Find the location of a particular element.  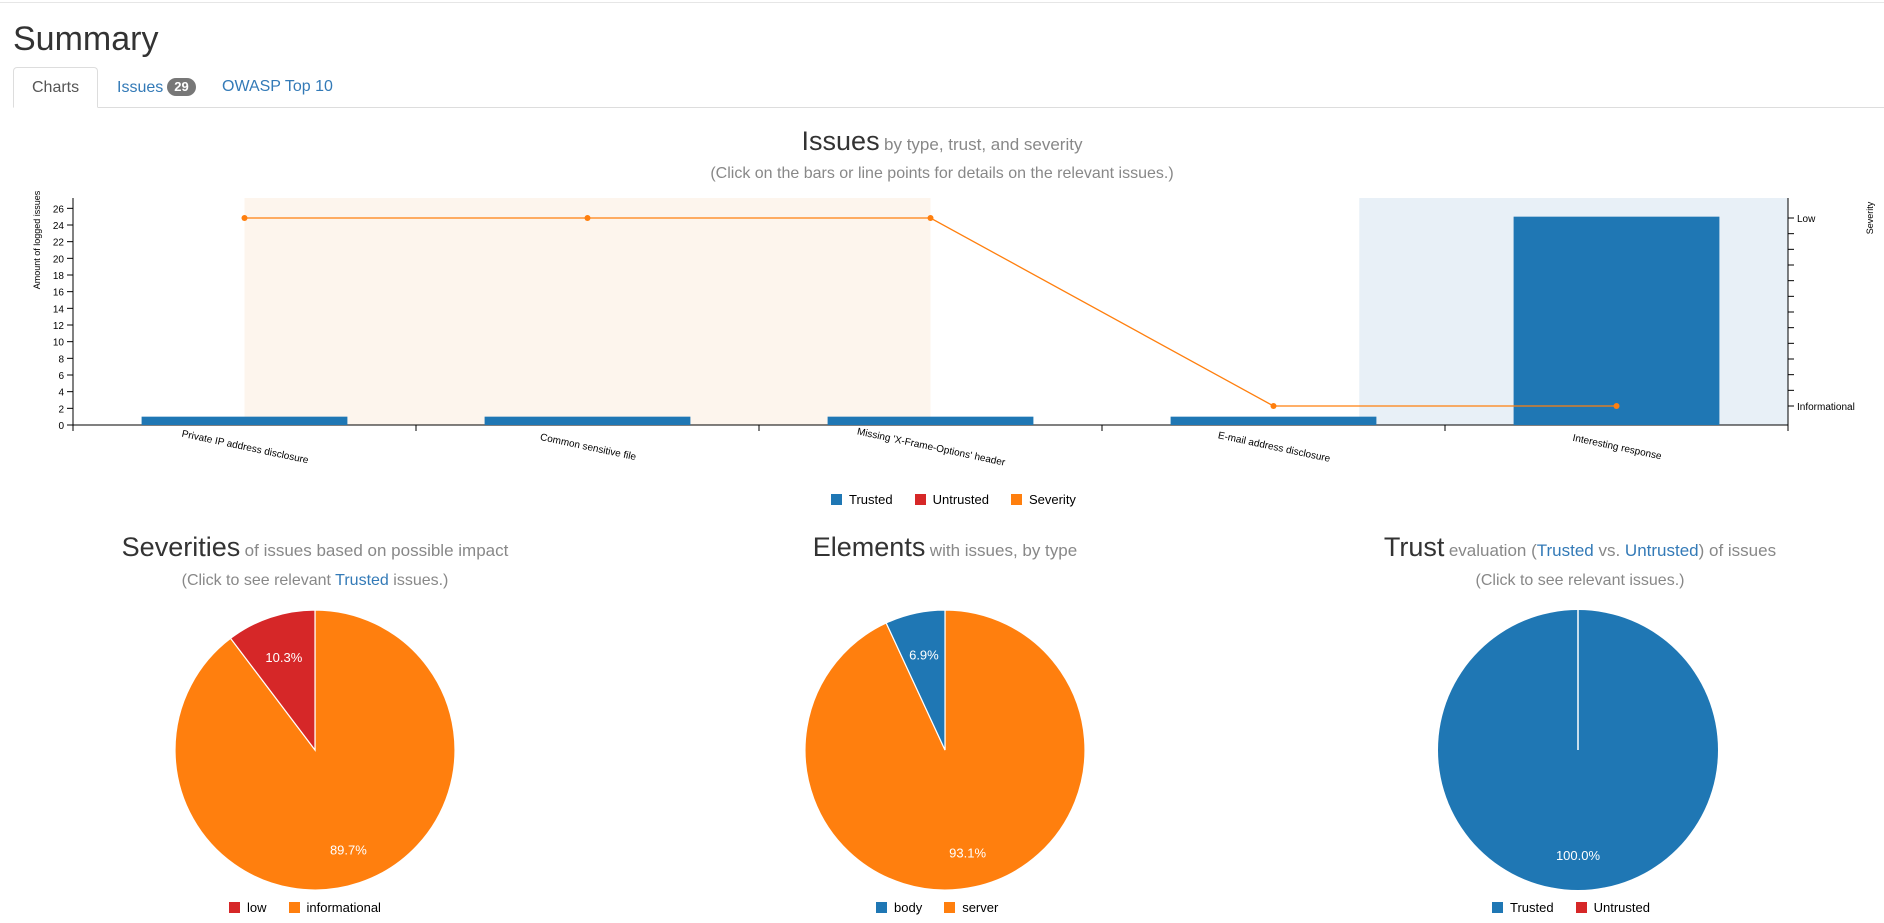

legend-swatch-trusted is located at coordinates (836, 499).